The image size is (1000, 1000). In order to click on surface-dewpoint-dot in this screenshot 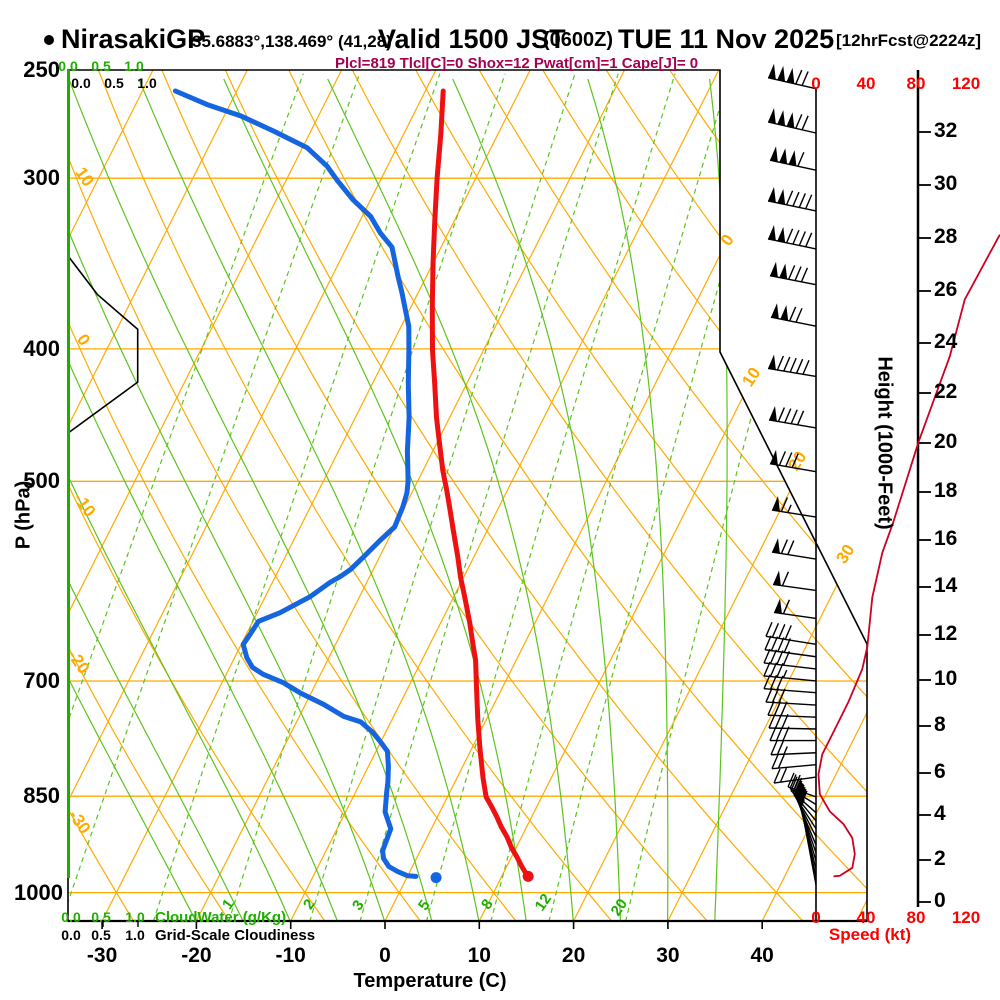, I will do `click(436, 878)`.